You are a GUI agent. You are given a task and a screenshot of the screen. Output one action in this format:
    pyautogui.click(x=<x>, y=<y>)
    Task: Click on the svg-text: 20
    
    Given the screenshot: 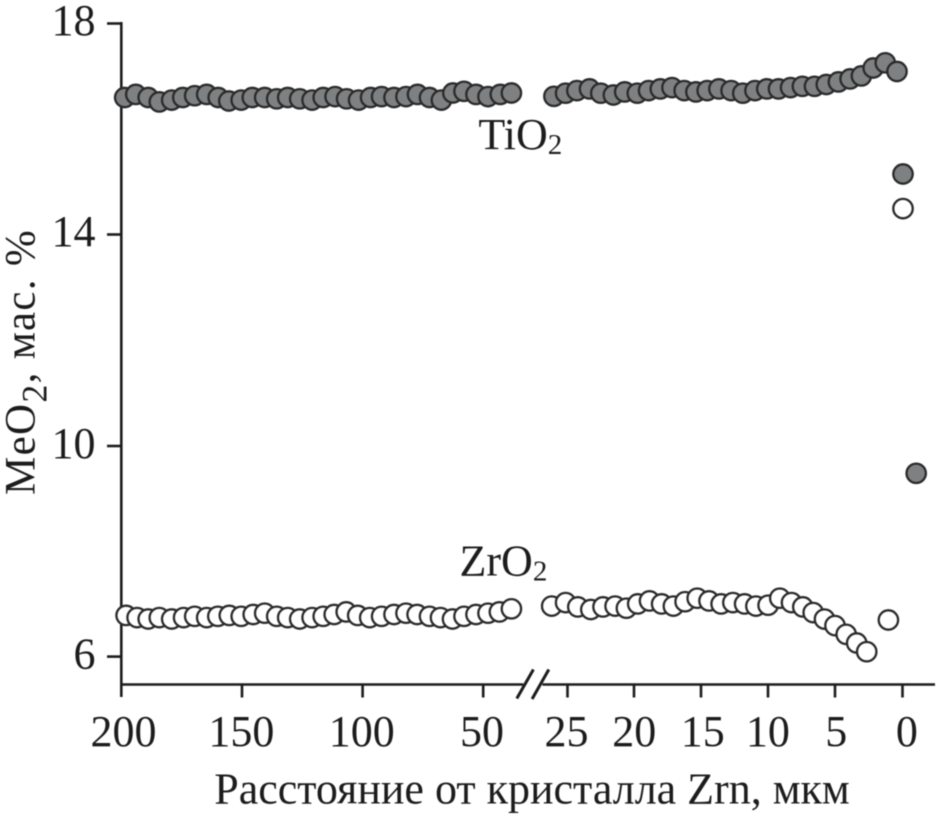 What is the action you would take?
    pyautogui.click(x=634, y=731)
    